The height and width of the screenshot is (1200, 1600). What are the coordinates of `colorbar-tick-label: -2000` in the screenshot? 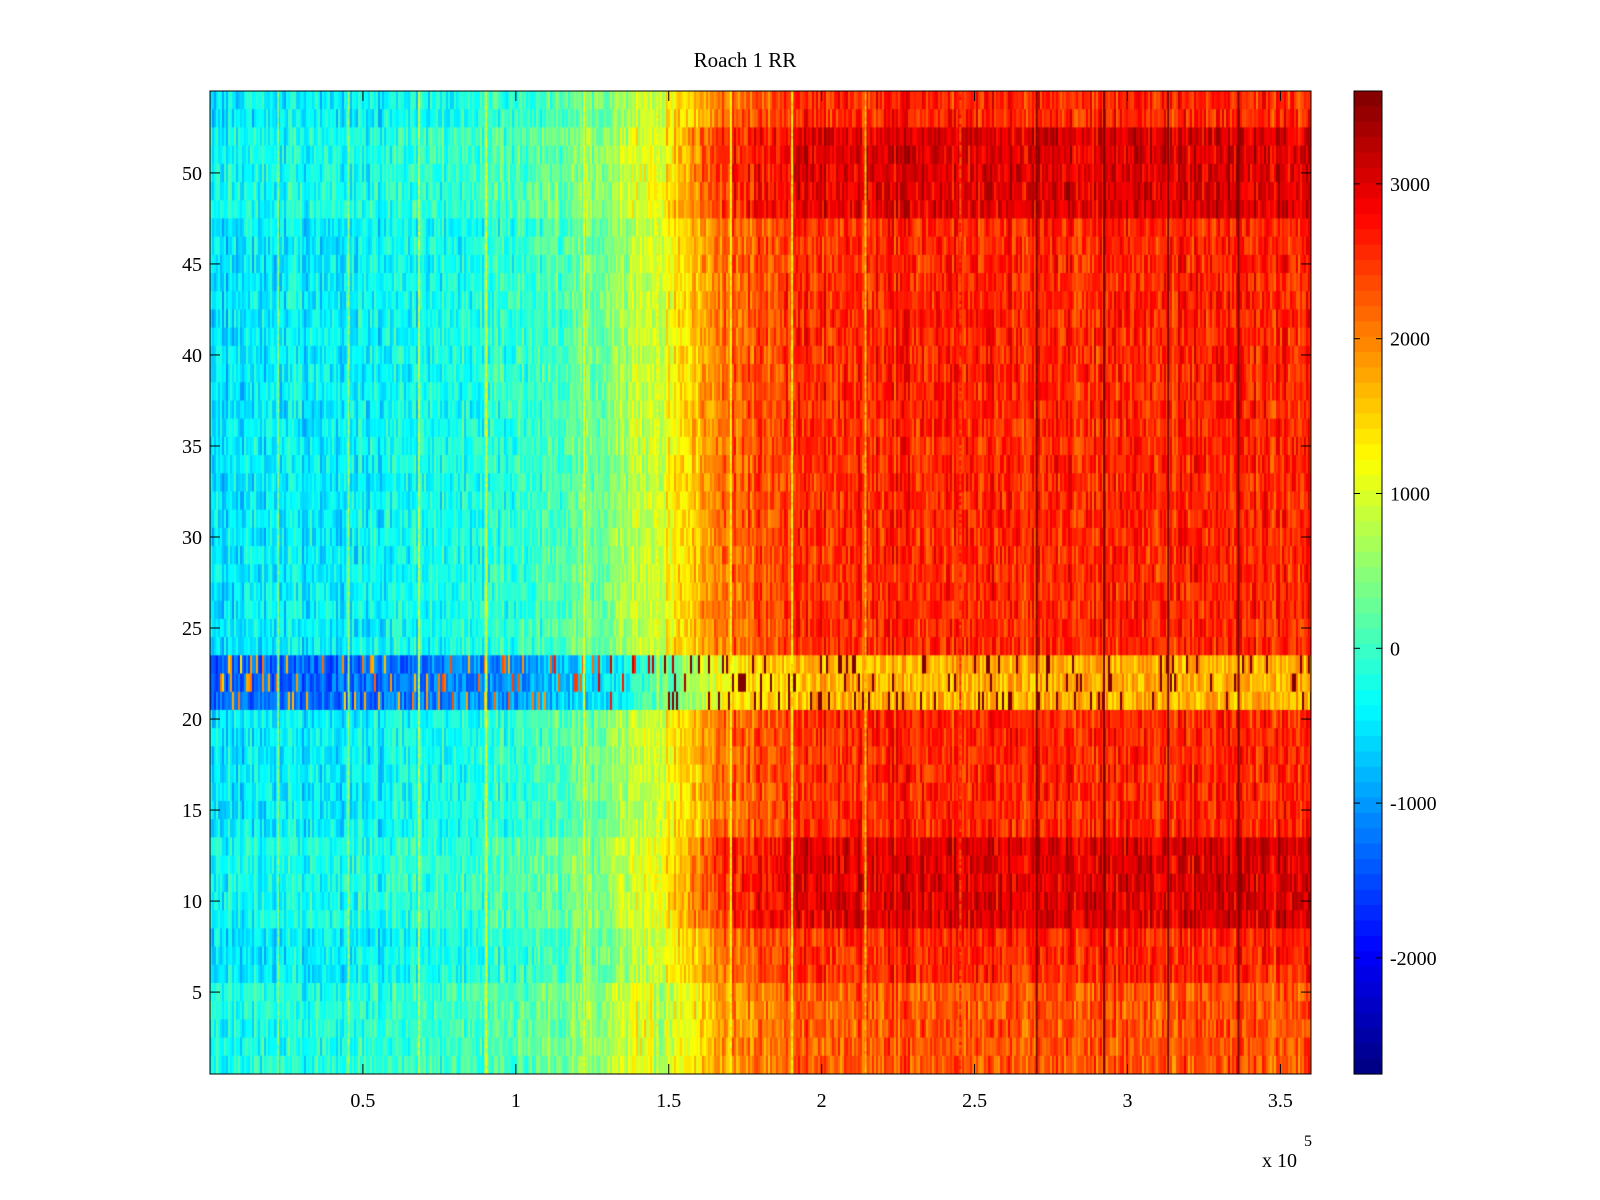 It's located at (1413, 959).